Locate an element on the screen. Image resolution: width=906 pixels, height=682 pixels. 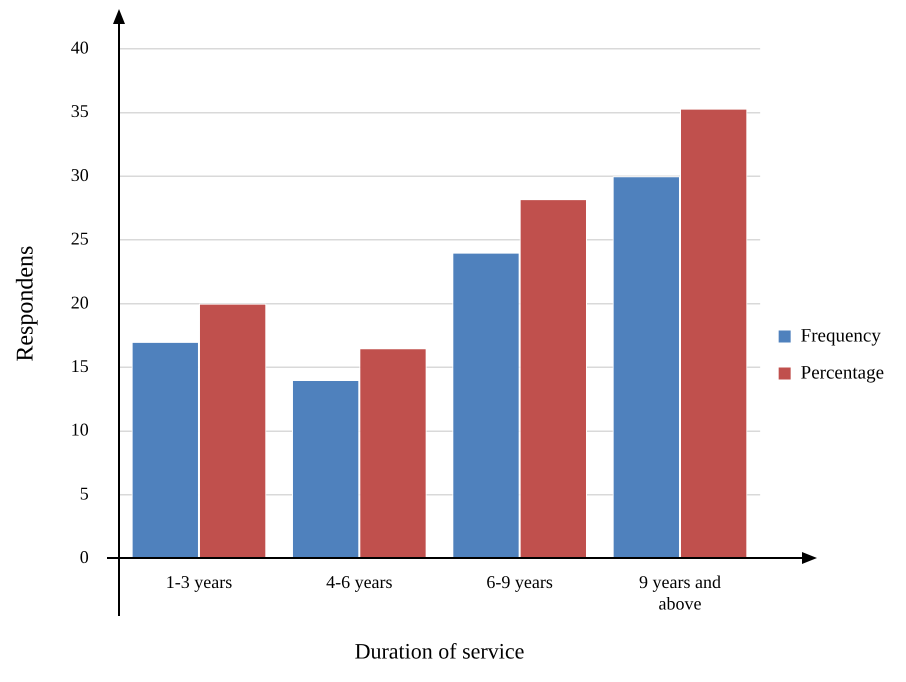
y-tick-label: 5 is located at coordinates (84, 493).